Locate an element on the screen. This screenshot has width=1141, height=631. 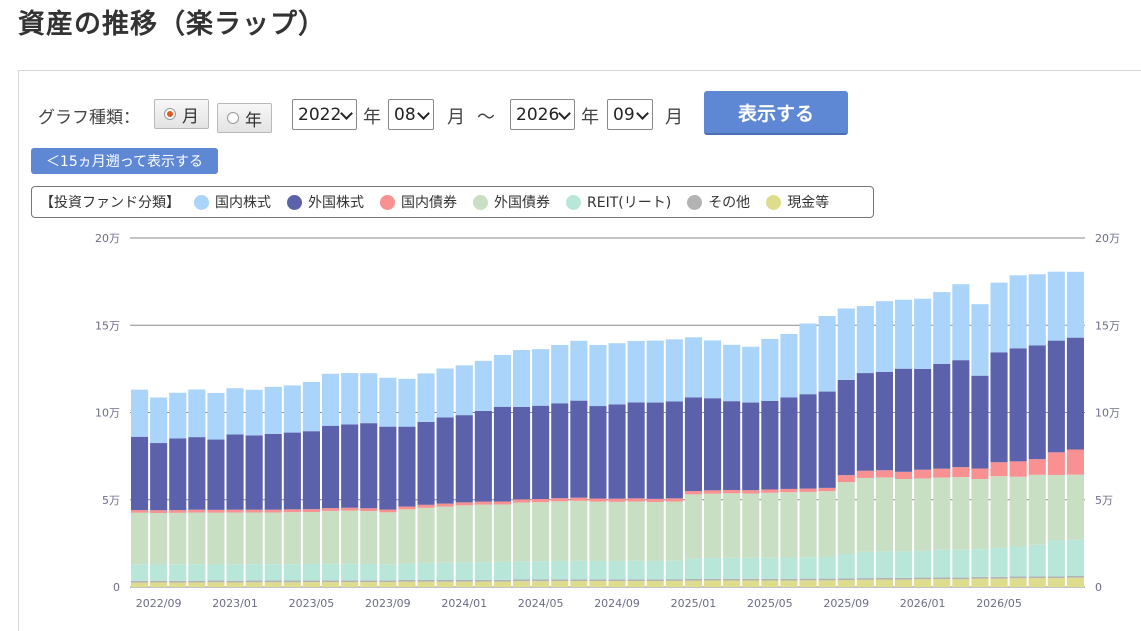
to-month-select: 09 is located at coordinates (630, 114).